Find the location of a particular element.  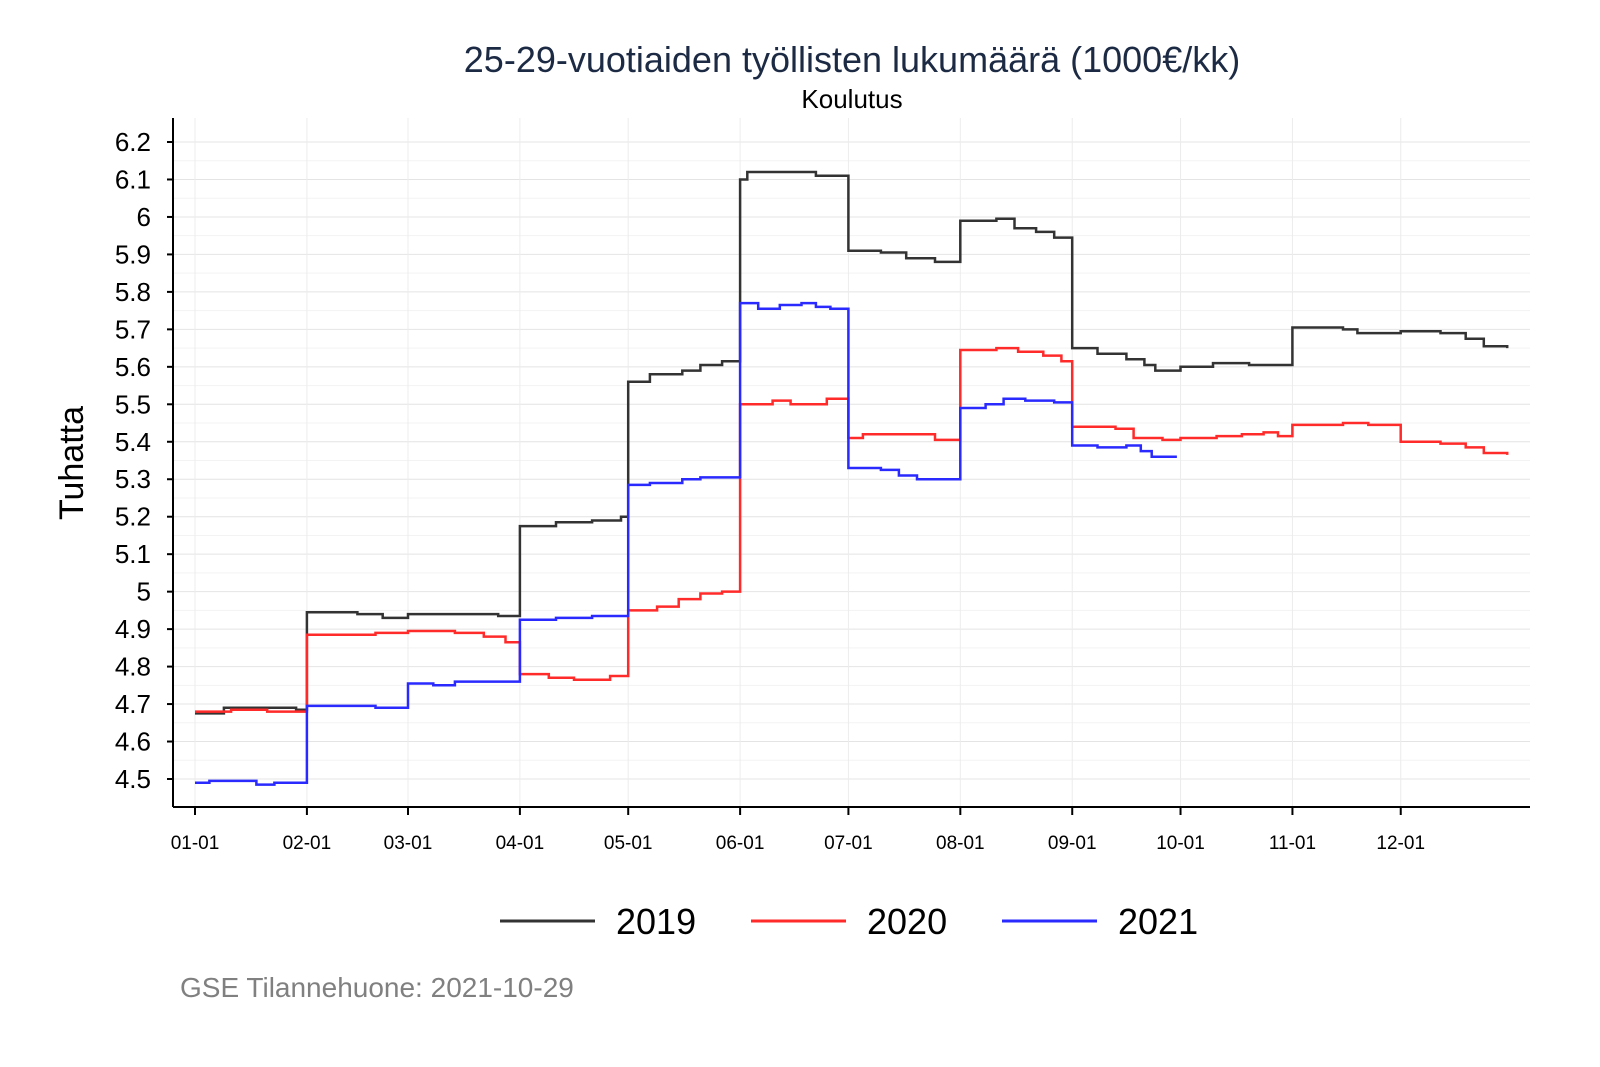

legend-label-2020: 2020 is located at coordinates (907, 921).